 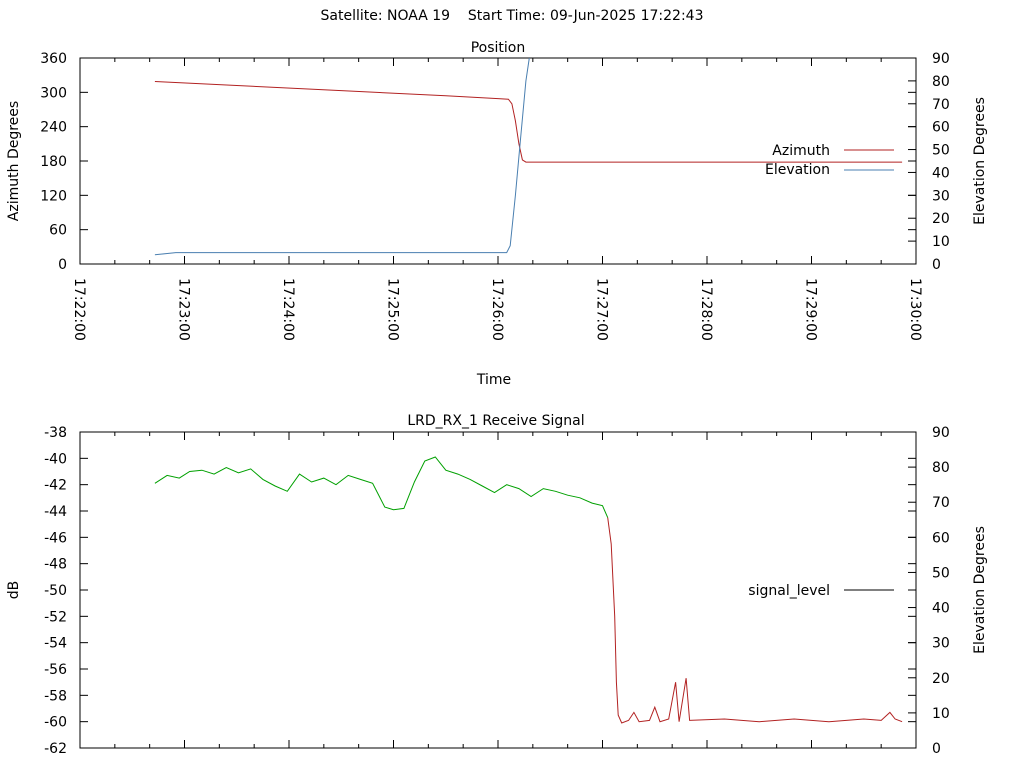 What do you see at coordinates (797, 170) in the screenshot?
I see `legend-label-elevation: Elevation` at bounding box center [797, 170].